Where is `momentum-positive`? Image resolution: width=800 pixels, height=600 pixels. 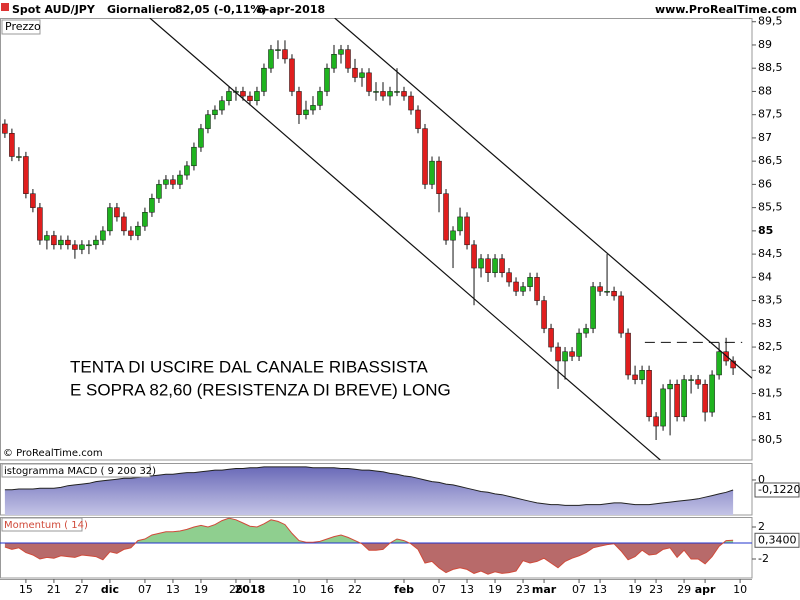
momentum-positive is located at coordinates (369, 530).